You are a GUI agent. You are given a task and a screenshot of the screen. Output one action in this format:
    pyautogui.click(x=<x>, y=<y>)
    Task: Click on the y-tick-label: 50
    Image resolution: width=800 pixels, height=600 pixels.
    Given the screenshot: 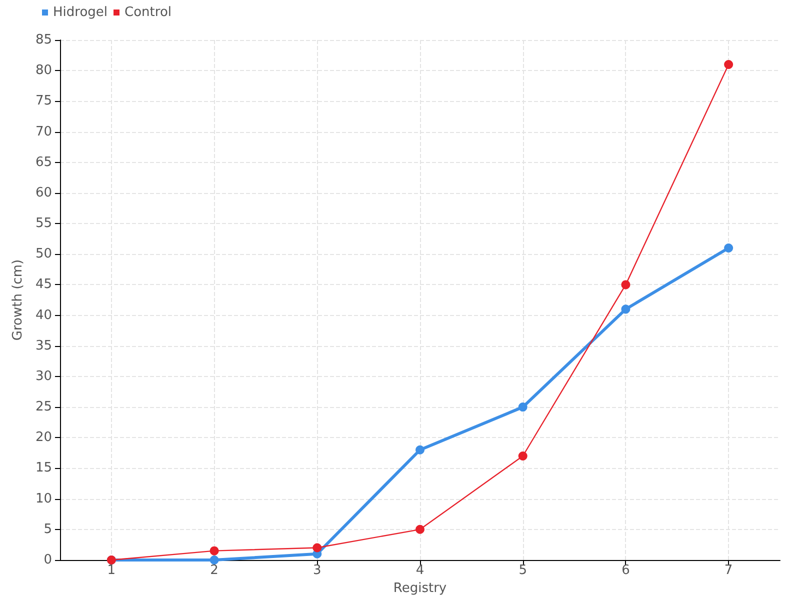 What is the action you would take?
    pyautogui.click(x=43, y=254)
    